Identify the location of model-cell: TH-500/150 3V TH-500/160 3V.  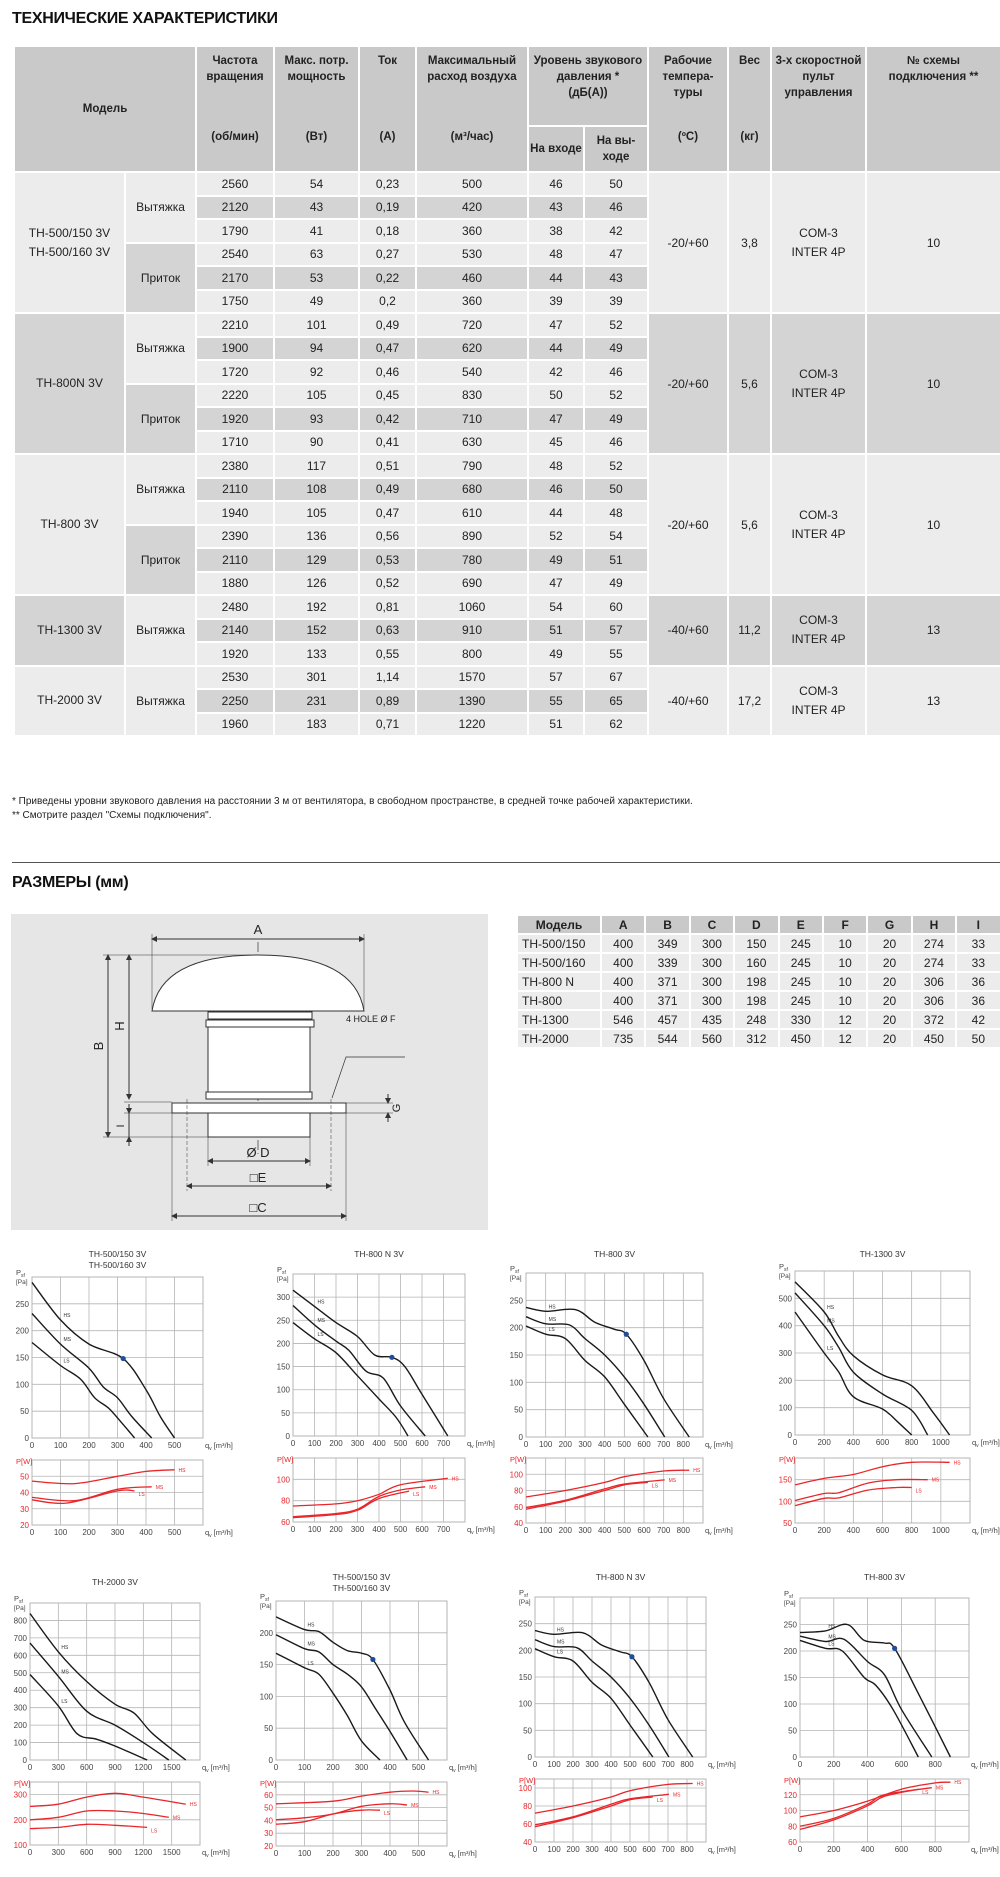
(69, 242).